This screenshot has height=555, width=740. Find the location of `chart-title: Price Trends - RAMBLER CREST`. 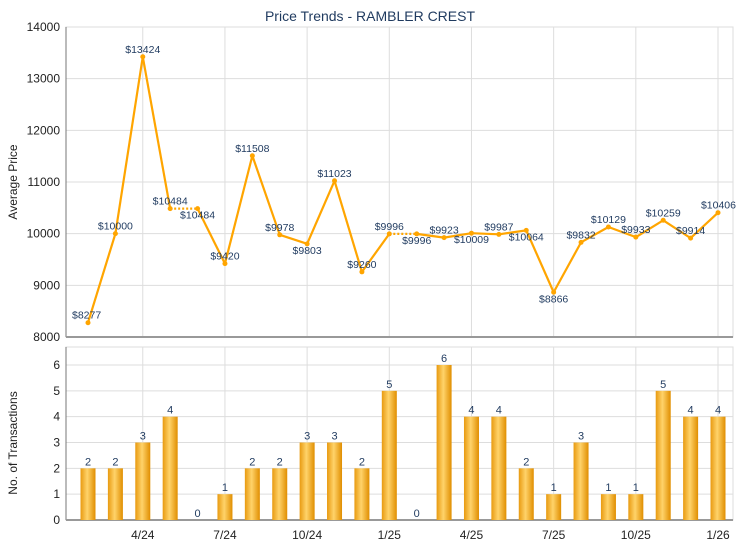

chart-title: Price Trends - RAMBLER CREST is located at coordinates (370, 16).